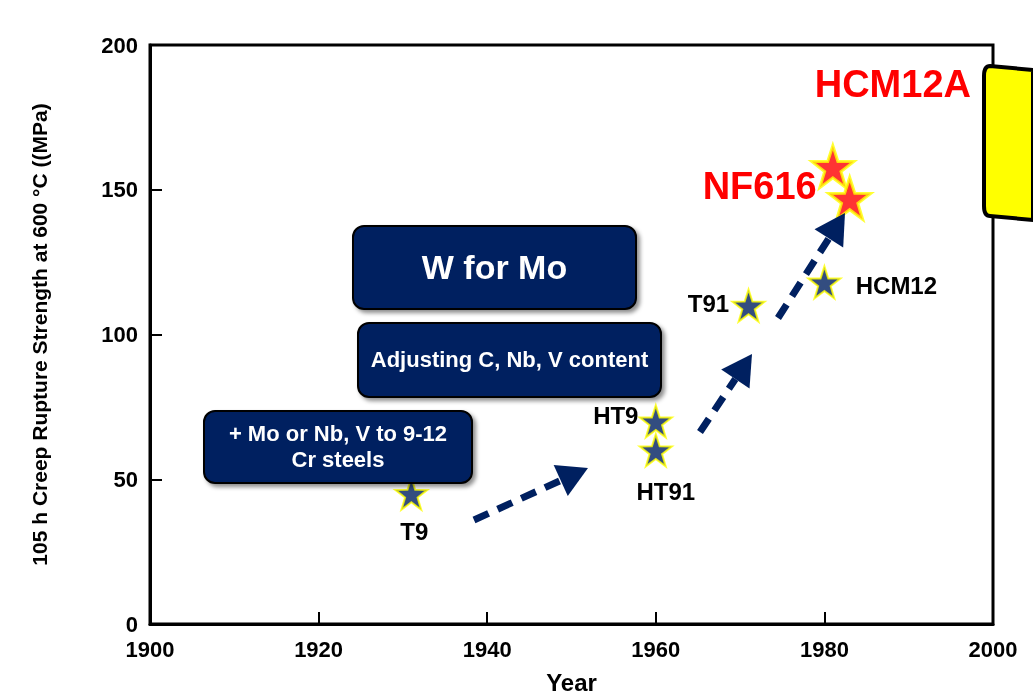  What do you see at coordinates (824, 649) in the screenshot?
I see `x-tick-label: 1980` at bounding box center [824, 649].